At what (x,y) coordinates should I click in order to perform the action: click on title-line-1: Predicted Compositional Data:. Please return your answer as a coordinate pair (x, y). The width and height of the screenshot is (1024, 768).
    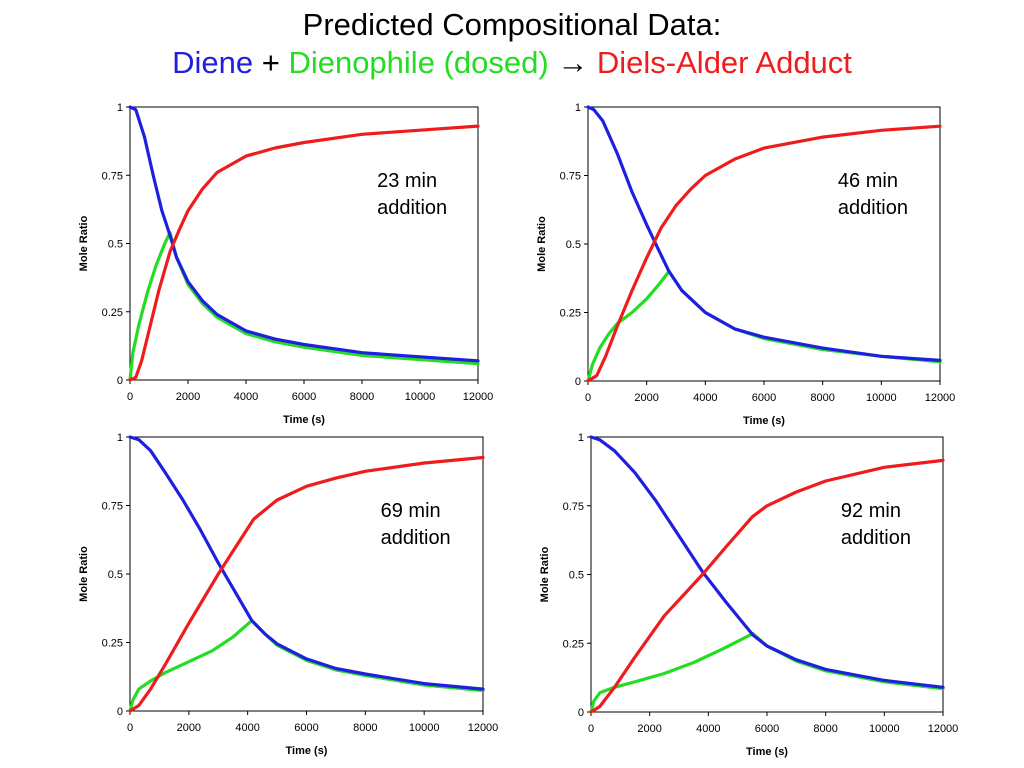
    Looking at the image, I should click on (512, 24).